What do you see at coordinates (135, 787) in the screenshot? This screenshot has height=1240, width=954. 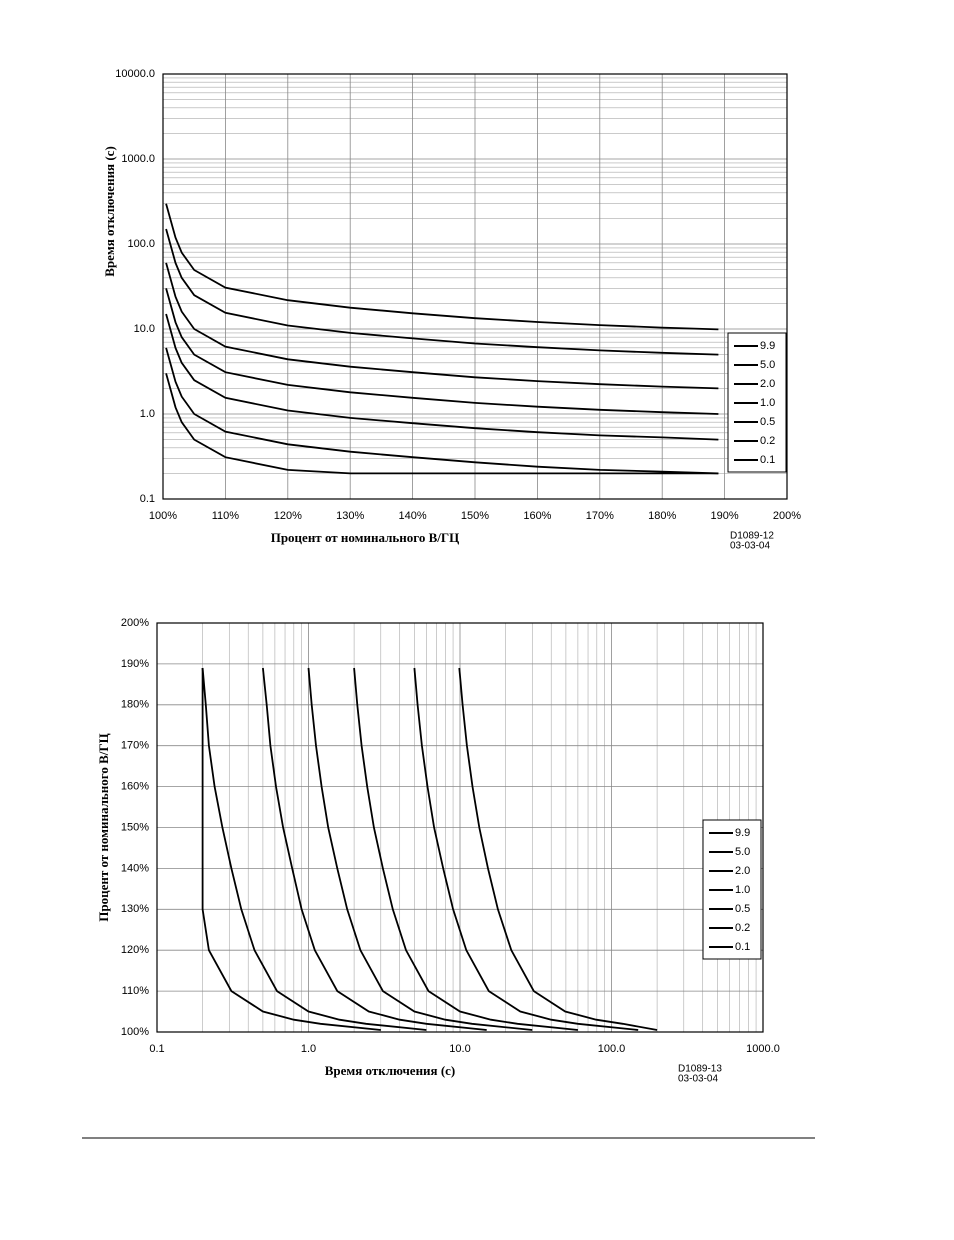 I see `y-tick-label: 160%` at bounding box center [135, 787].